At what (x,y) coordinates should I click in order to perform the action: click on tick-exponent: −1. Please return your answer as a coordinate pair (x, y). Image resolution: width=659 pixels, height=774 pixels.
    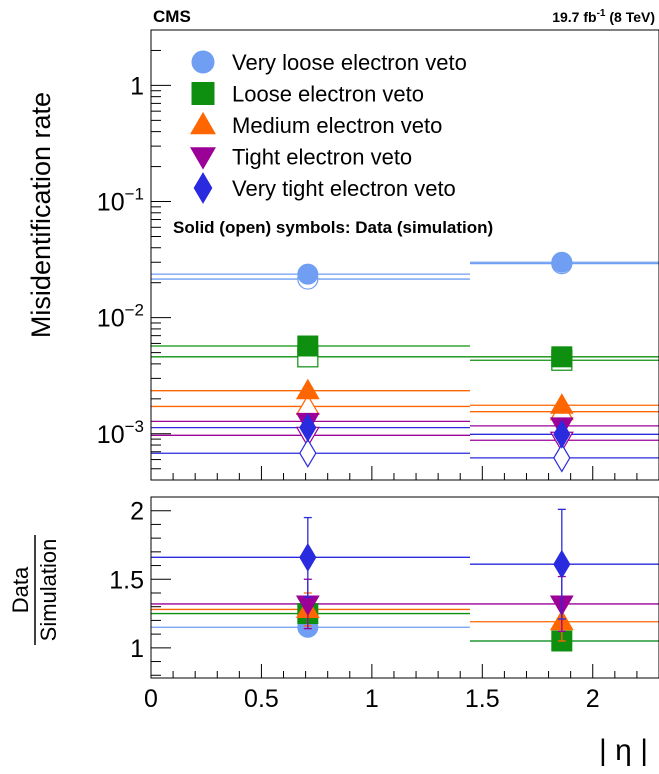
    Looking at the image, I should click on (134, 194).